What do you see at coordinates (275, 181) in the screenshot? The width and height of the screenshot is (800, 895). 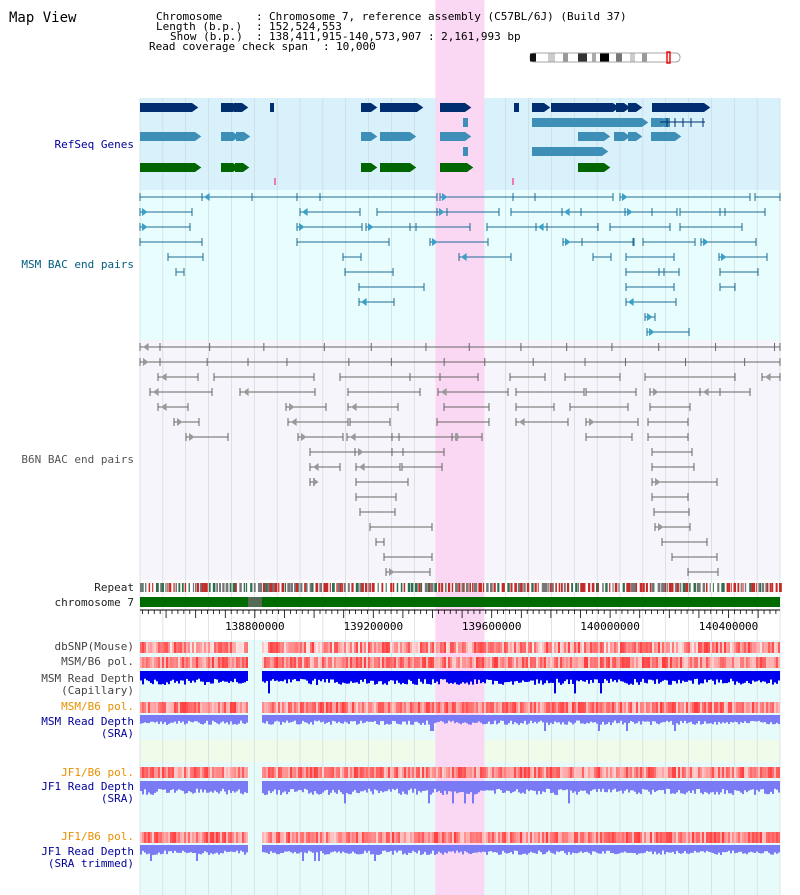 I see `refseq-marker` at bounding box center [275, 181].